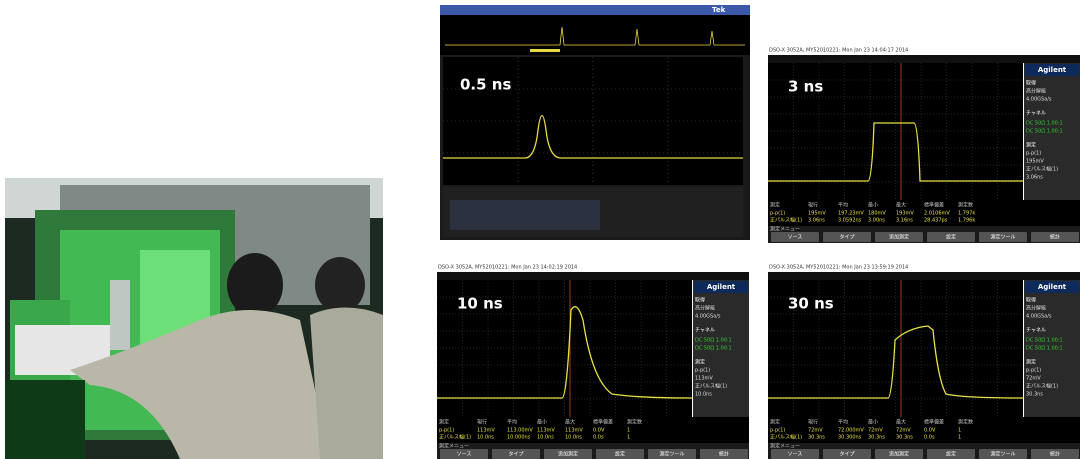  Describe the element at coordinates (480, 304) in the screenshot. I see `pulse-label: 10 ns` at that location.